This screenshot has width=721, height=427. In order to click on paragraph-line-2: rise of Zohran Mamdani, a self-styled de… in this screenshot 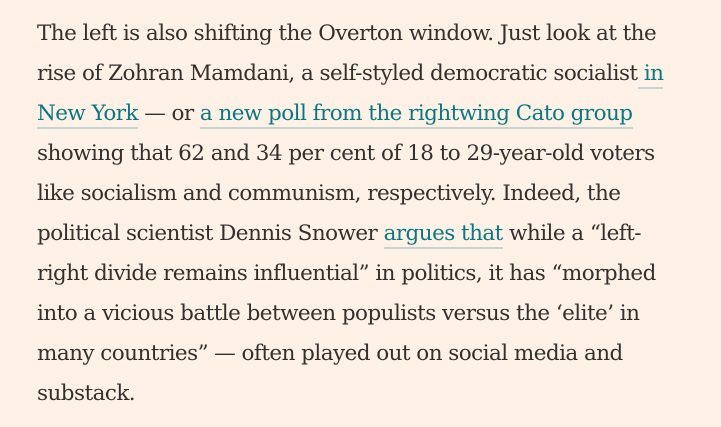, I will do `click(372, 74)`.